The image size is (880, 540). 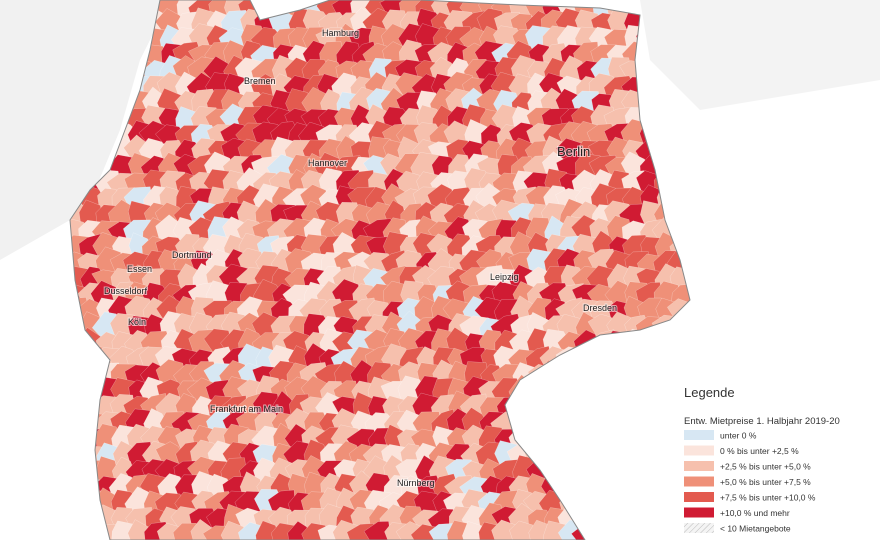 What do you see at coordinates (768, 498) in the screenshot?
I see `legend-label: +7,5 % bis unter +10,0 %` at bounding box center [768, 498].